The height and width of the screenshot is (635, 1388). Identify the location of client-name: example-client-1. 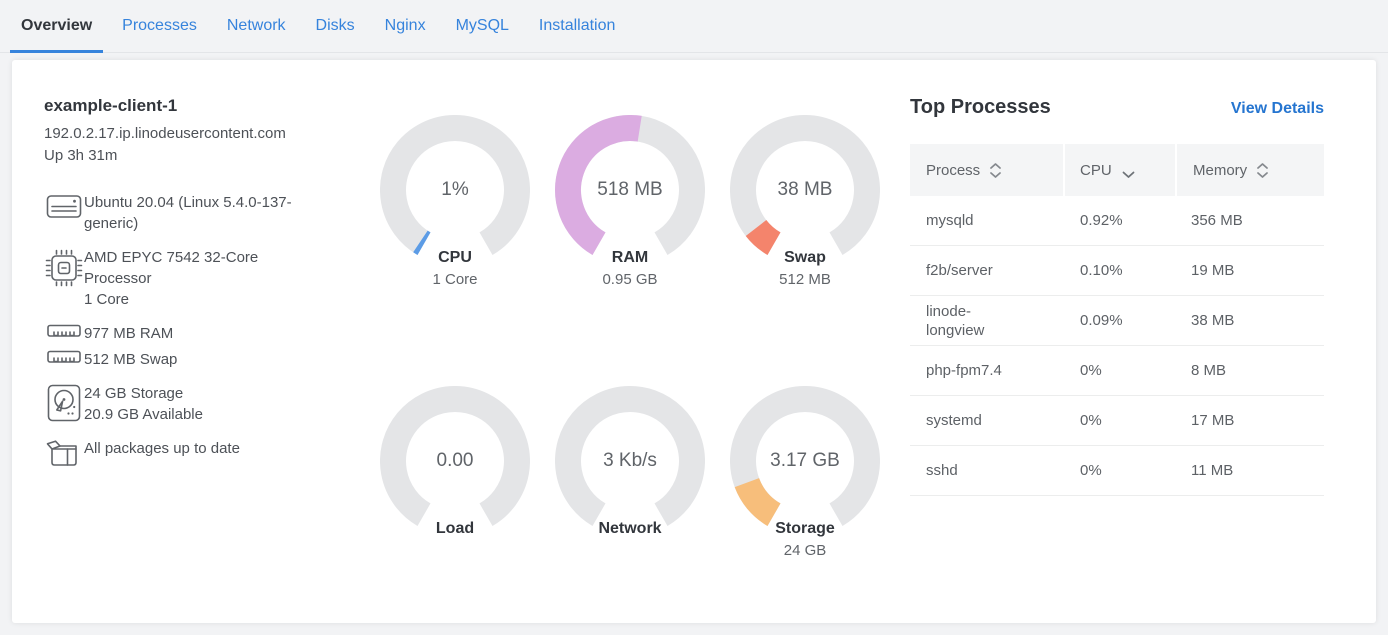
(111, 105).